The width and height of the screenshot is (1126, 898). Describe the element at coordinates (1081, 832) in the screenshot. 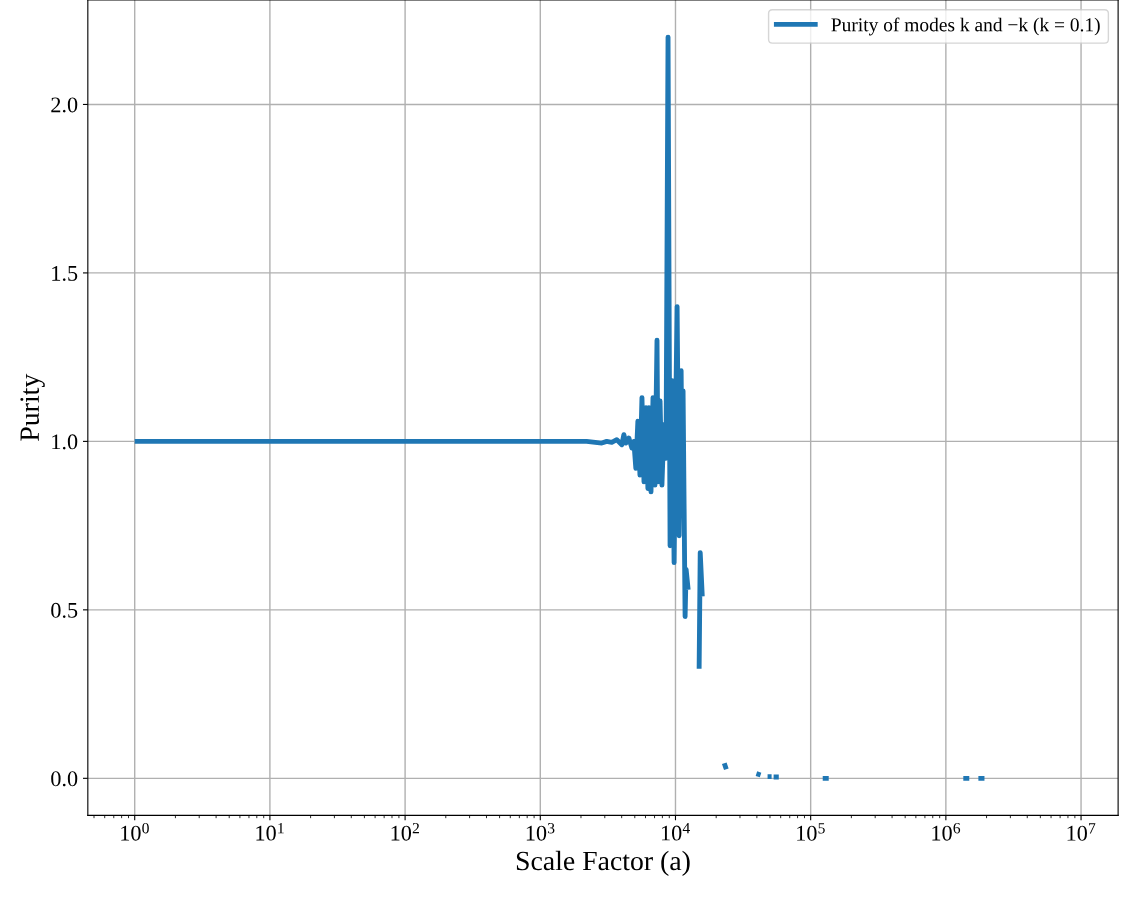

I see `x-tick-label: 10$^{7}$` at that location.